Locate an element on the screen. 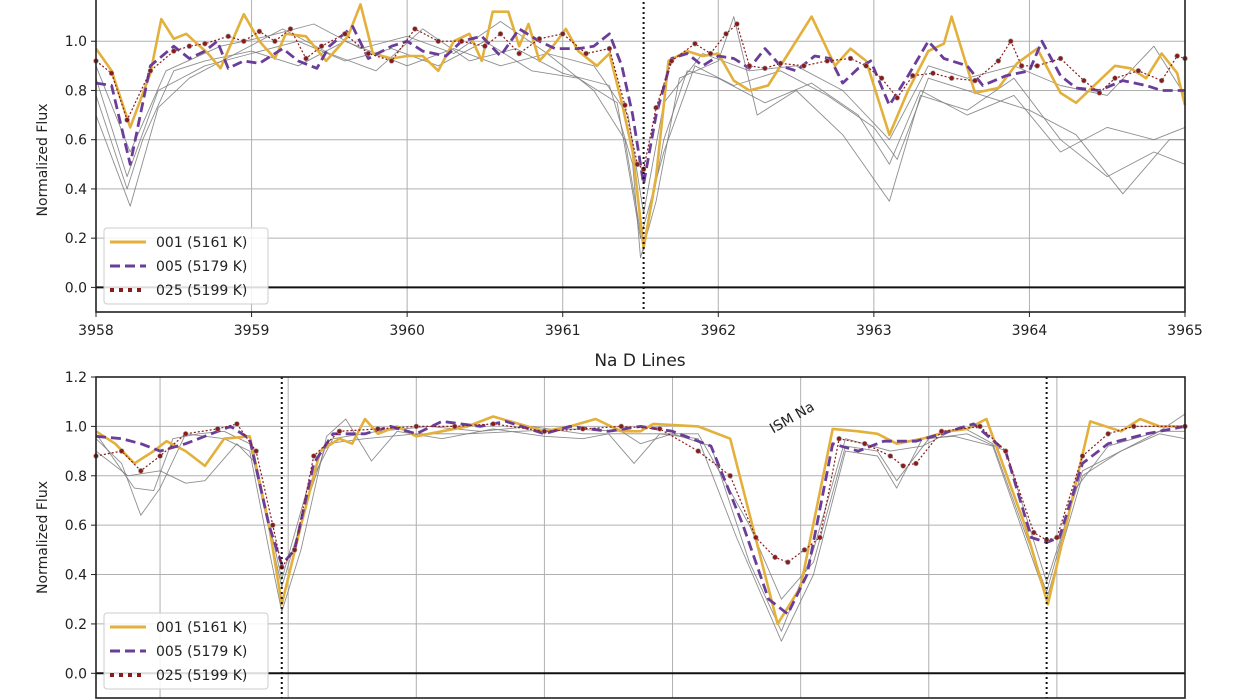  bottom-panel-title: Na D Lines is located at coordinates (639, 361).